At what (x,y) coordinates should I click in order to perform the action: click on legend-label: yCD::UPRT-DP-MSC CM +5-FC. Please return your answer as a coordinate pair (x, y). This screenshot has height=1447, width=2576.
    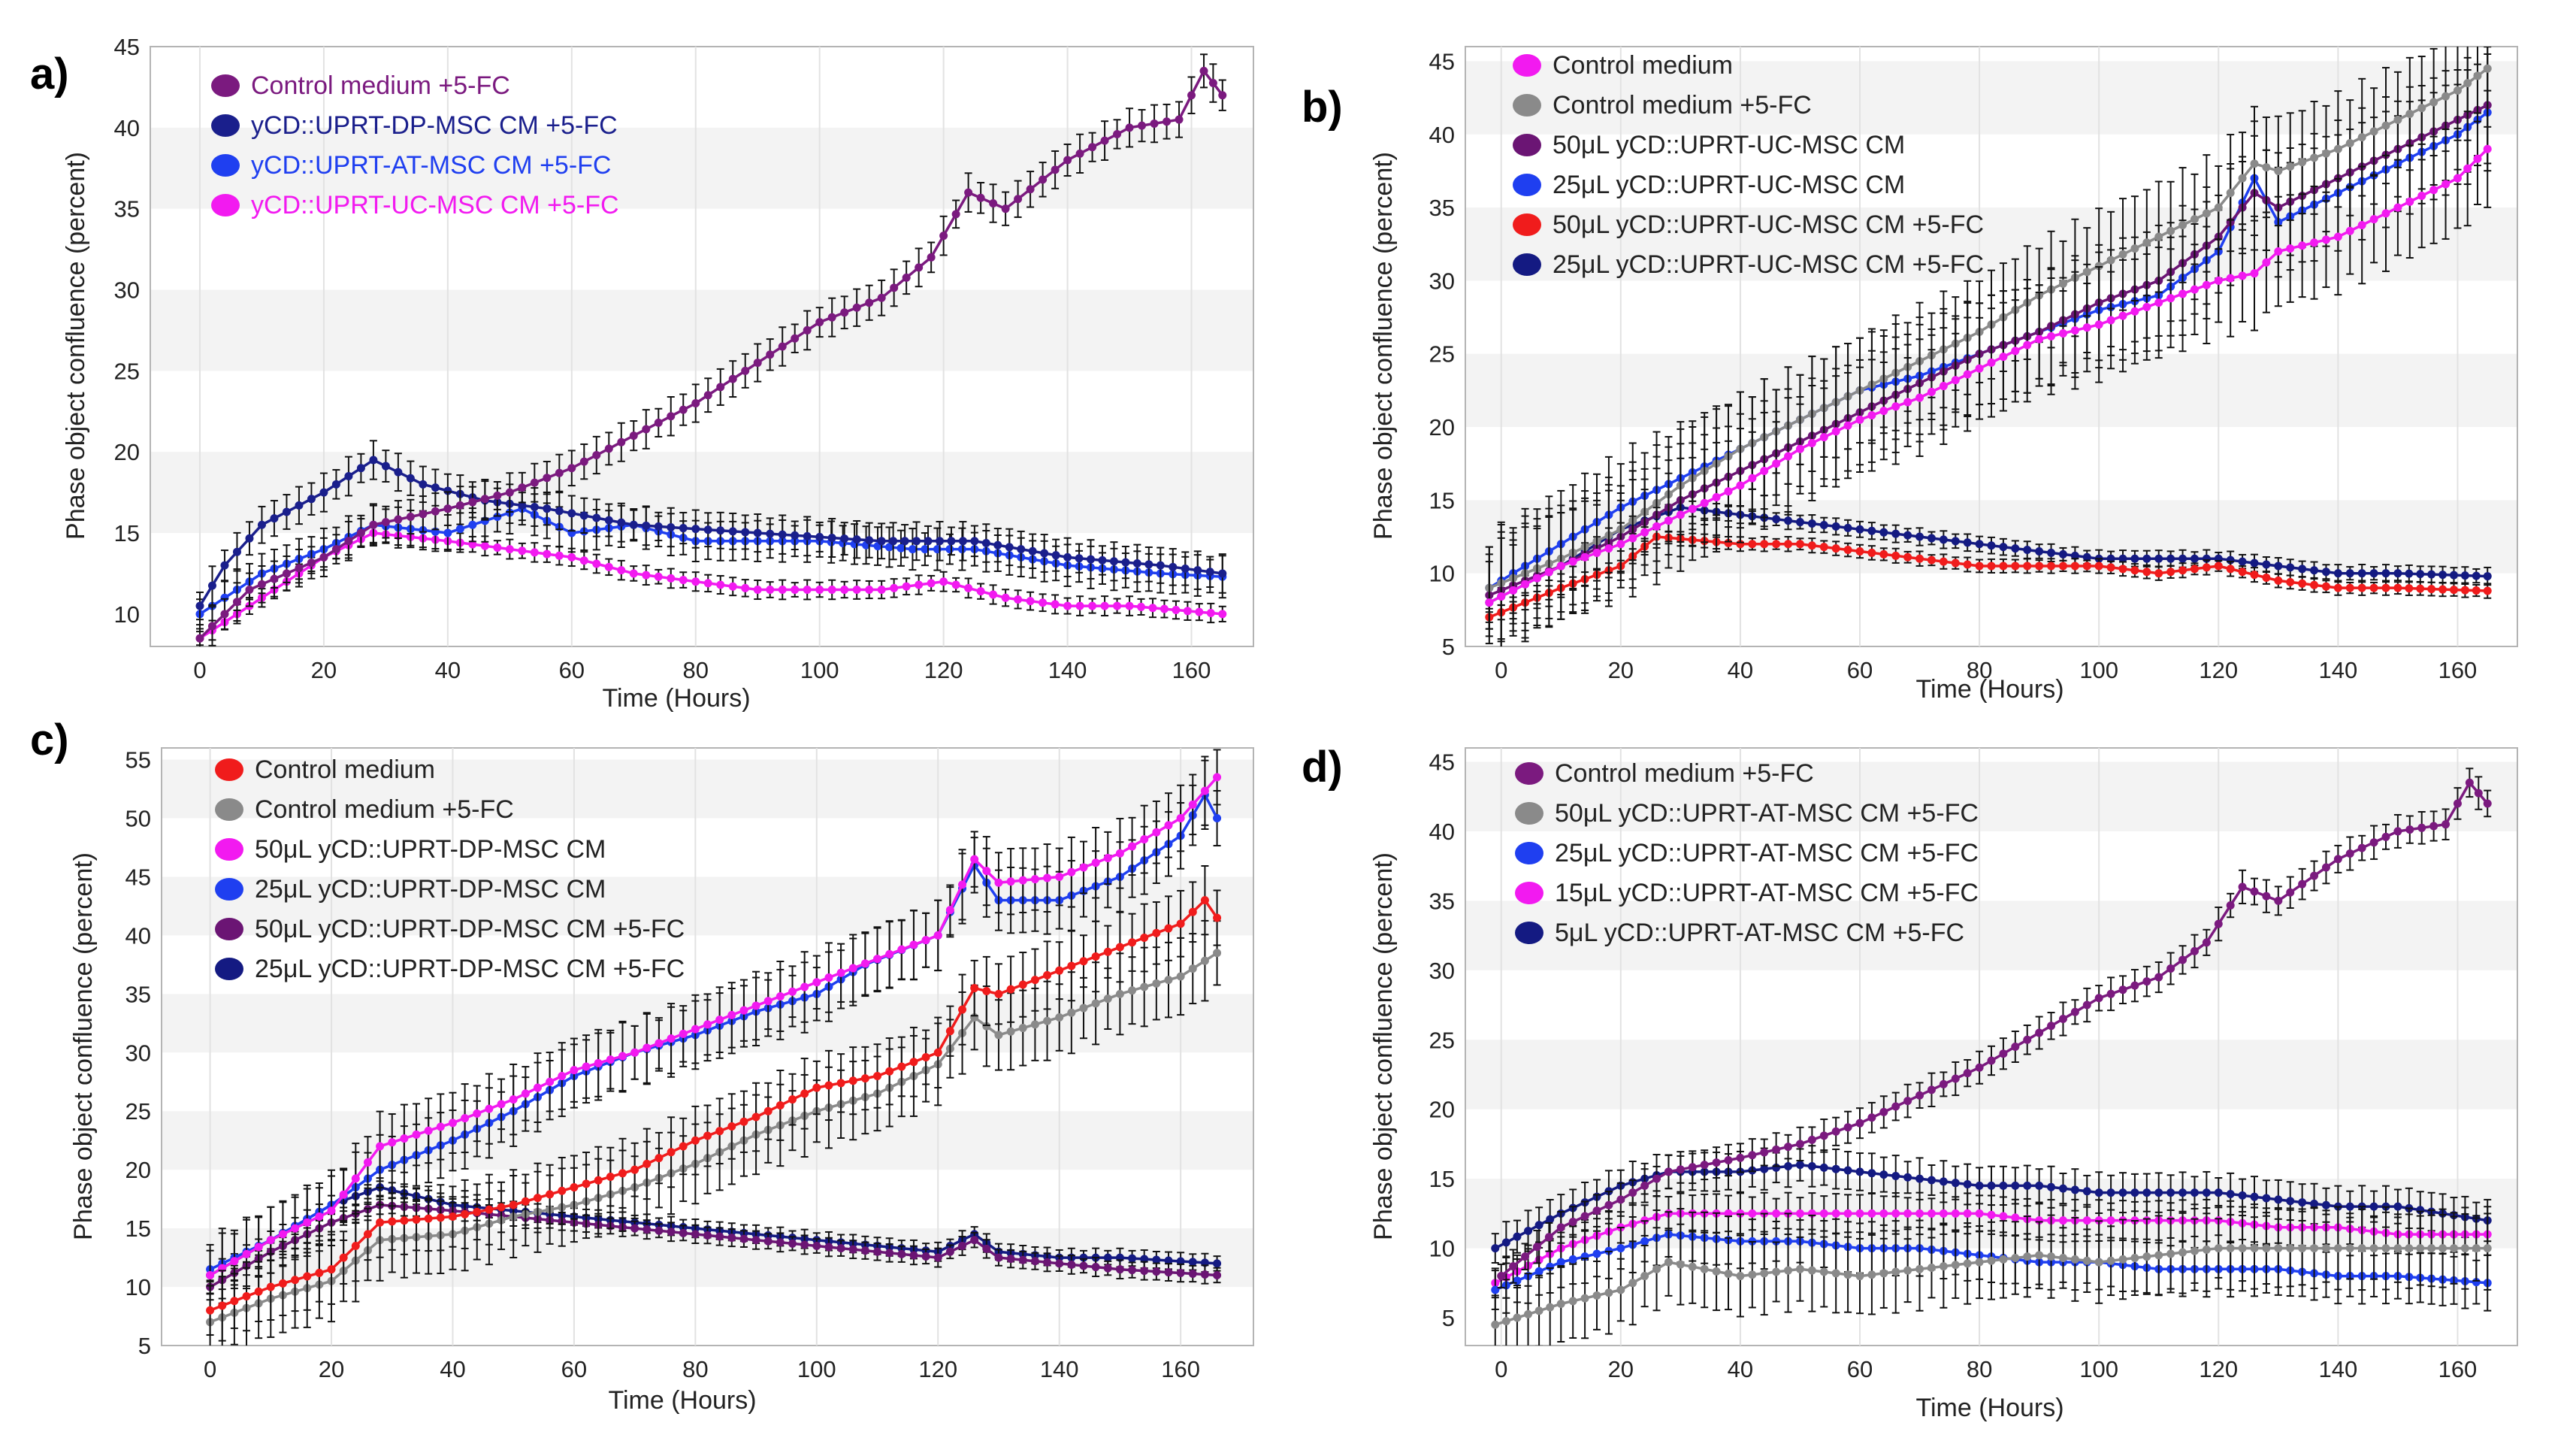
    Looking at the image, I should click on (435, 126).